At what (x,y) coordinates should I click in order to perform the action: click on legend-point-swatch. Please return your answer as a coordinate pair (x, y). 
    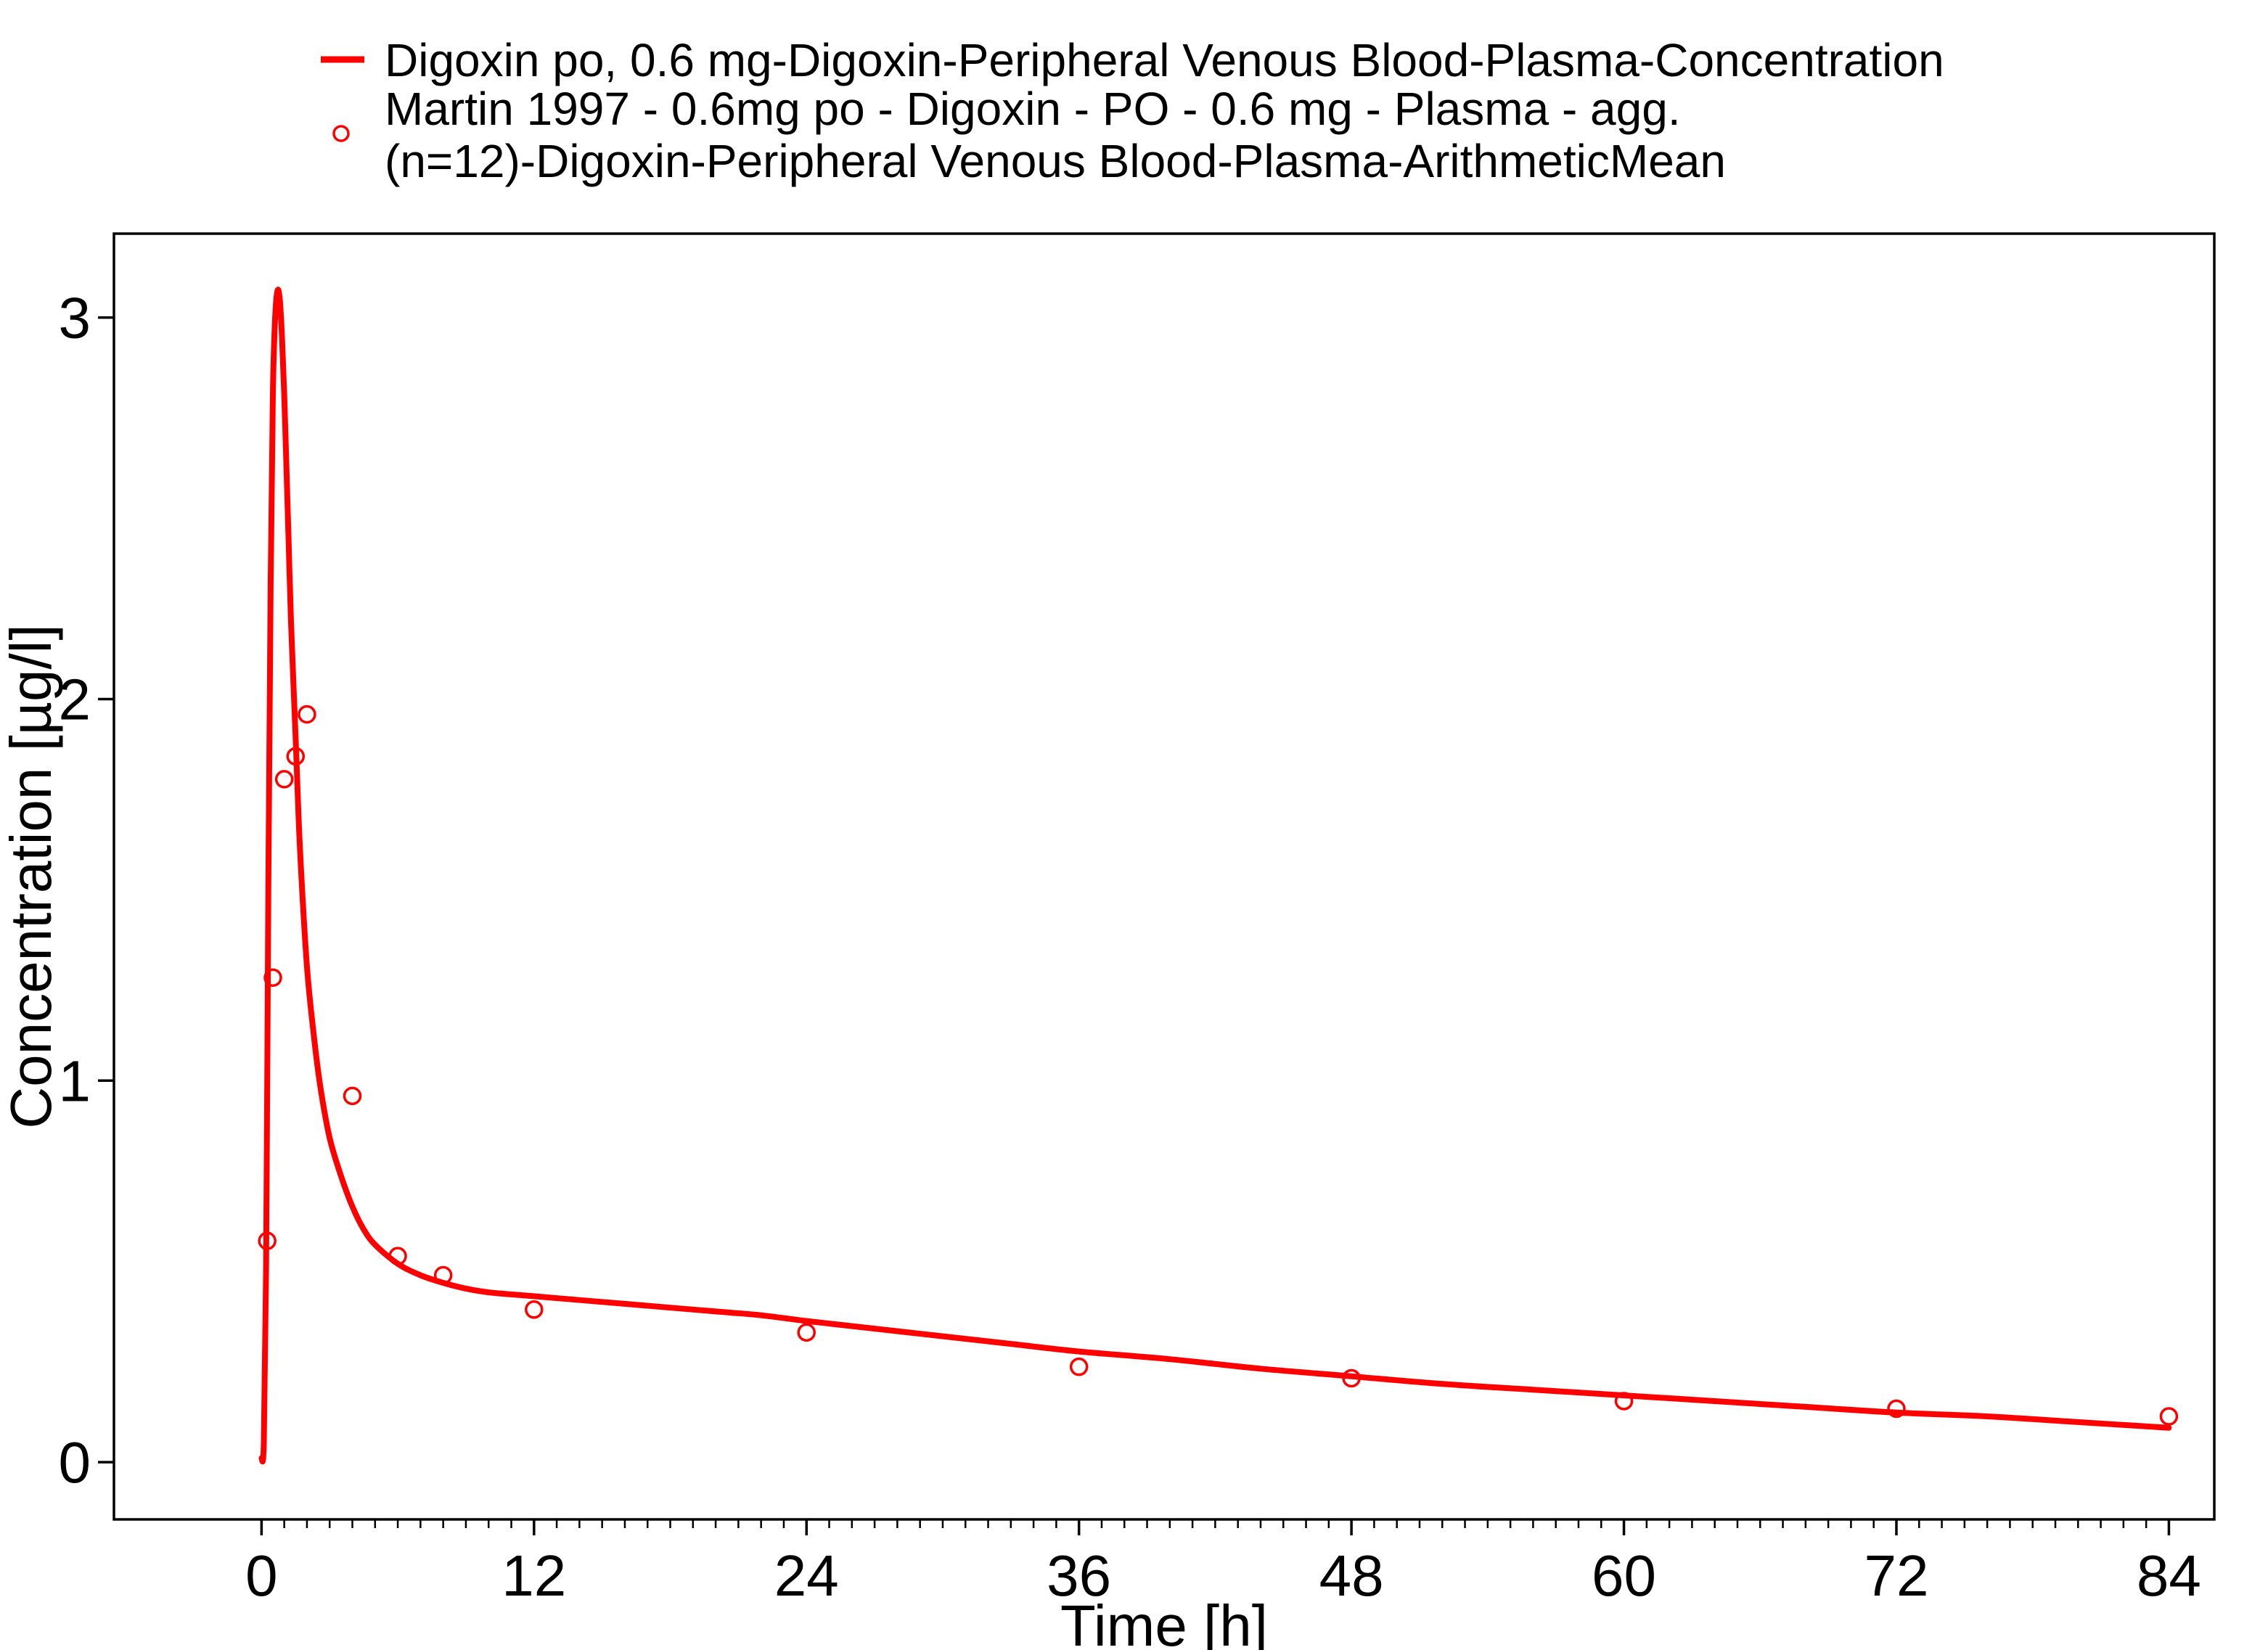
    Looking at the image, I should click on (341, 133).